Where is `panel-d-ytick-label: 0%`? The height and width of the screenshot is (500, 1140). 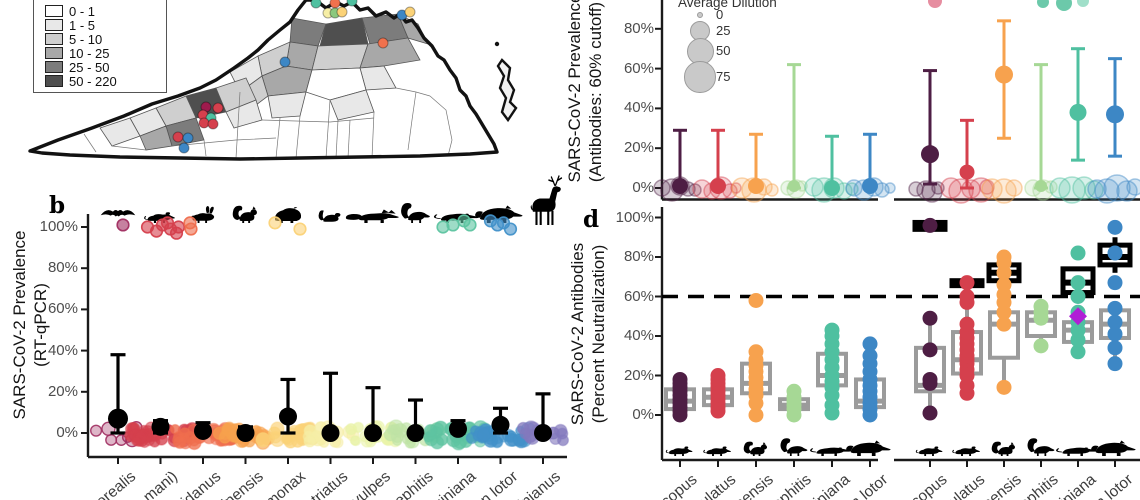 panel-d-ytick-label: 0% is located at coordinates (643, 414).